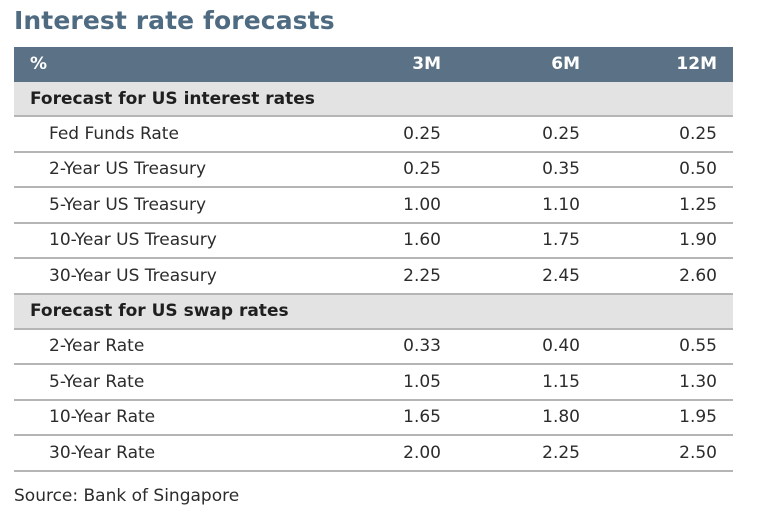 Image resolution: width=757 pixels, height=520 pixels. I want to click on value-12m: 1.30, so click(698, 381).